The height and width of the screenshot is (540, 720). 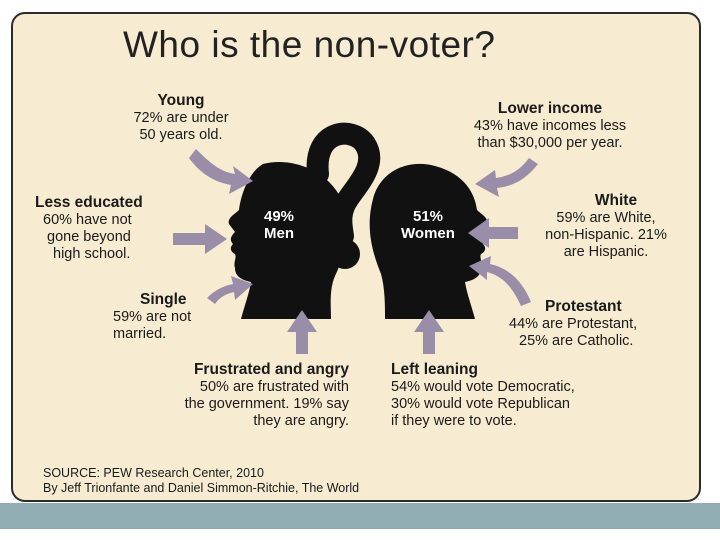 What do you see at coordinates (302, 332) in the screenshot?
I see `arrow-frustrated-icon` at bounding box center [302, 332].